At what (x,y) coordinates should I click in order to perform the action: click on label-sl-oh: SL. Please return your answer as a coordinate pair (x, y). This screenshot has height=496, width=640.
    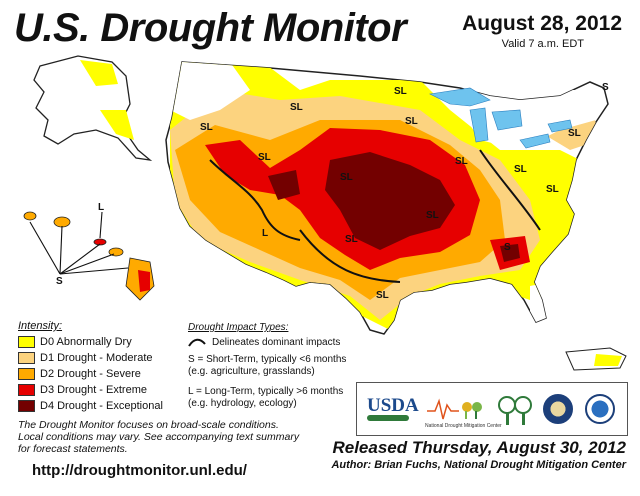
    Looking at the image, I should click on (520, 169).